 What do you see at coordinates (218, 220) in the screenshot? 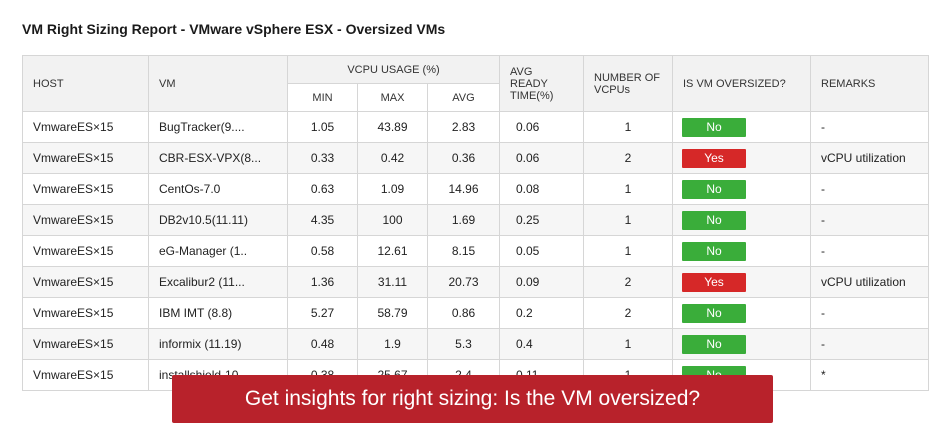
I see `cell-vm: DB2v10.5(11.11)` at bounding box center [218, 220].